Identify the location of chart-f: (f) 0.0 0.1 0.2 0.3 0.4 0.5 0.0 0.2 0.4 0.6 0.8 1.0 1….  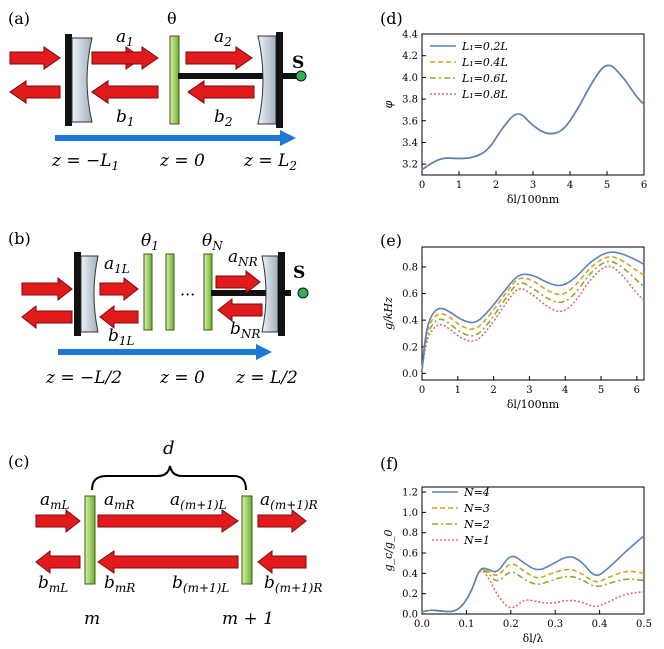
(516, 549).